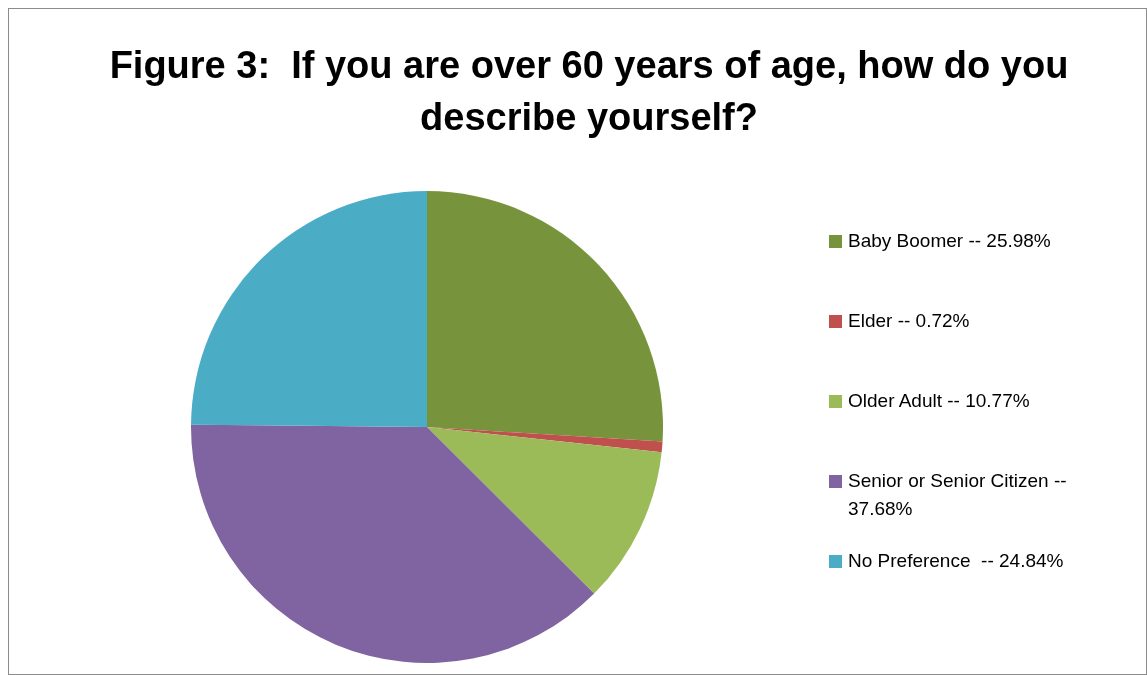 The image size is (1147, 675). What do you see at coordinates (939, 401) in the screenshot?
I see `legend-label: Older Adult -- 10.77%` at bounding box center [939, 401].